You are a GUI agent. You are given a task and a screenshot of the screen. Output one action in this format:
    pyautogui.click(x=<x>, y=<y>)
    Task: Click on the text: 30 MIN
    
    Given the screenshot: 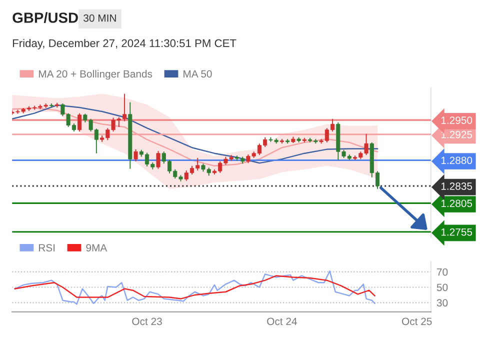 What is the action you would take?
    pyautogui.click(x=100, y=18)
    